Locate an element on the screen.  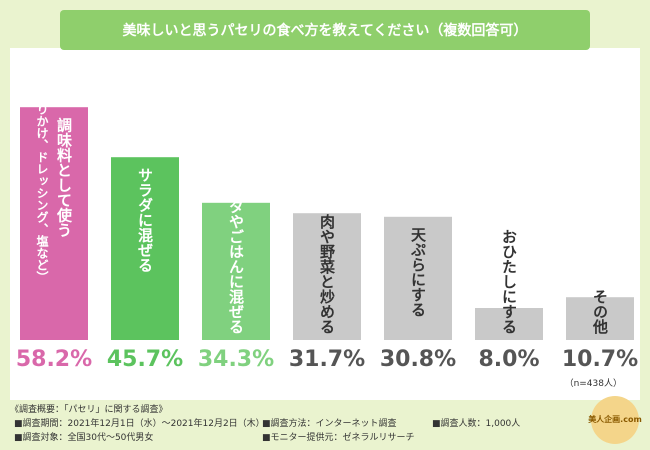
title-banner is located at coordinates (325, 30).